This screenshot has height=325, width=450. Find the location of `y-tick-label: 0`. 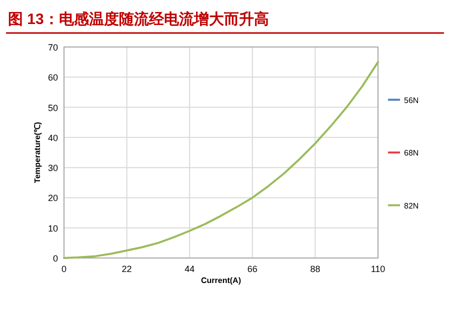

y-tick-label: 0 is located at coordinates (55, 259).